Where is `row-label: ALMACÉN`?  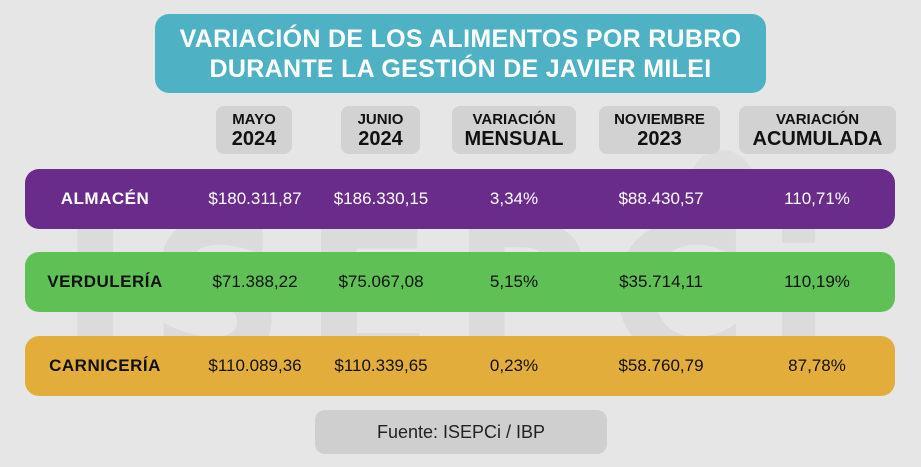 row-label: ALMACÉN is located at coordinates (105, 198).